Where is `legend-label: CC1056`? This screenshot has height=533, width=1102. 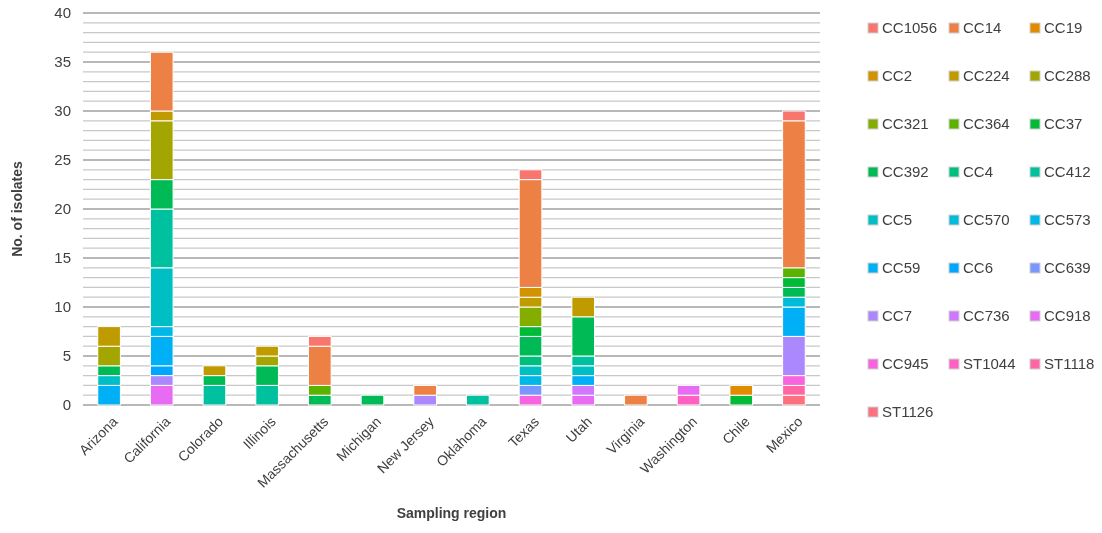
legend-label: CC1056 is located at coordinates (910, 28).